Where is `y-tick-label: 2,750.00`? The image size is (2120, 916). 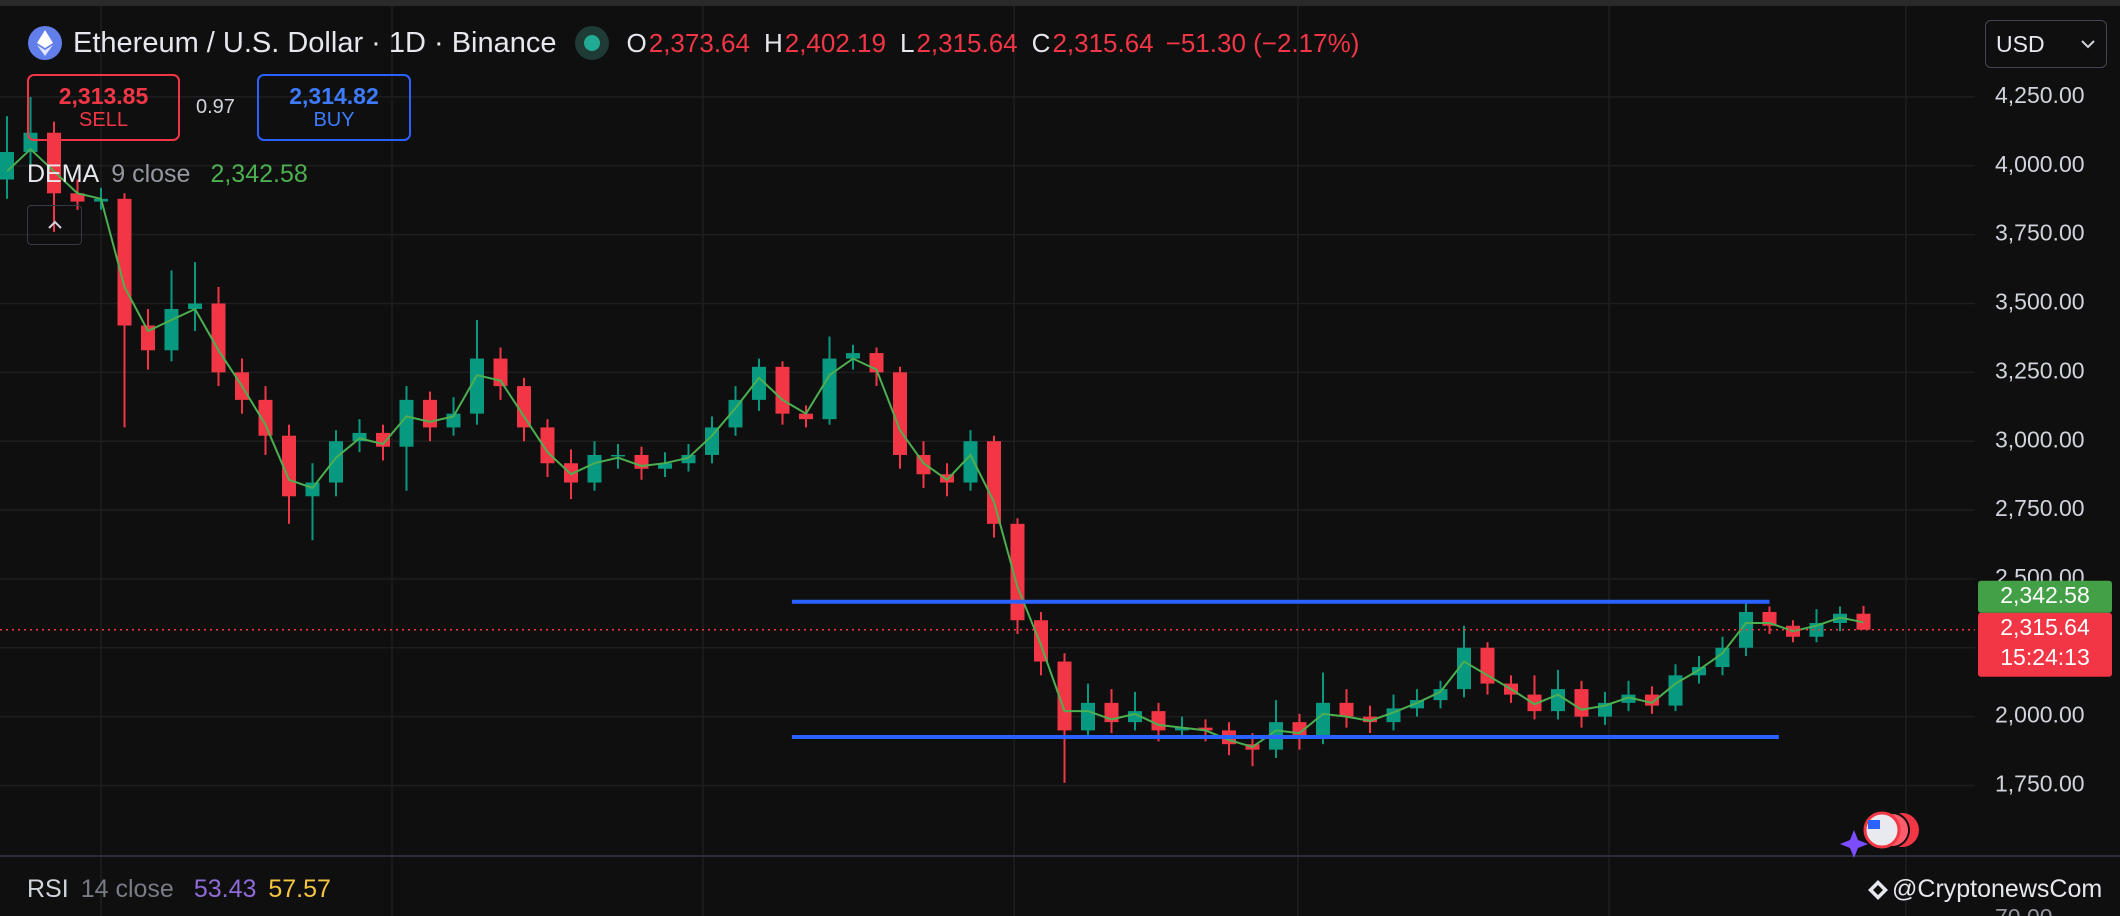 y-tick-label: 2,750.00 is located at coordinates (2040, 508).